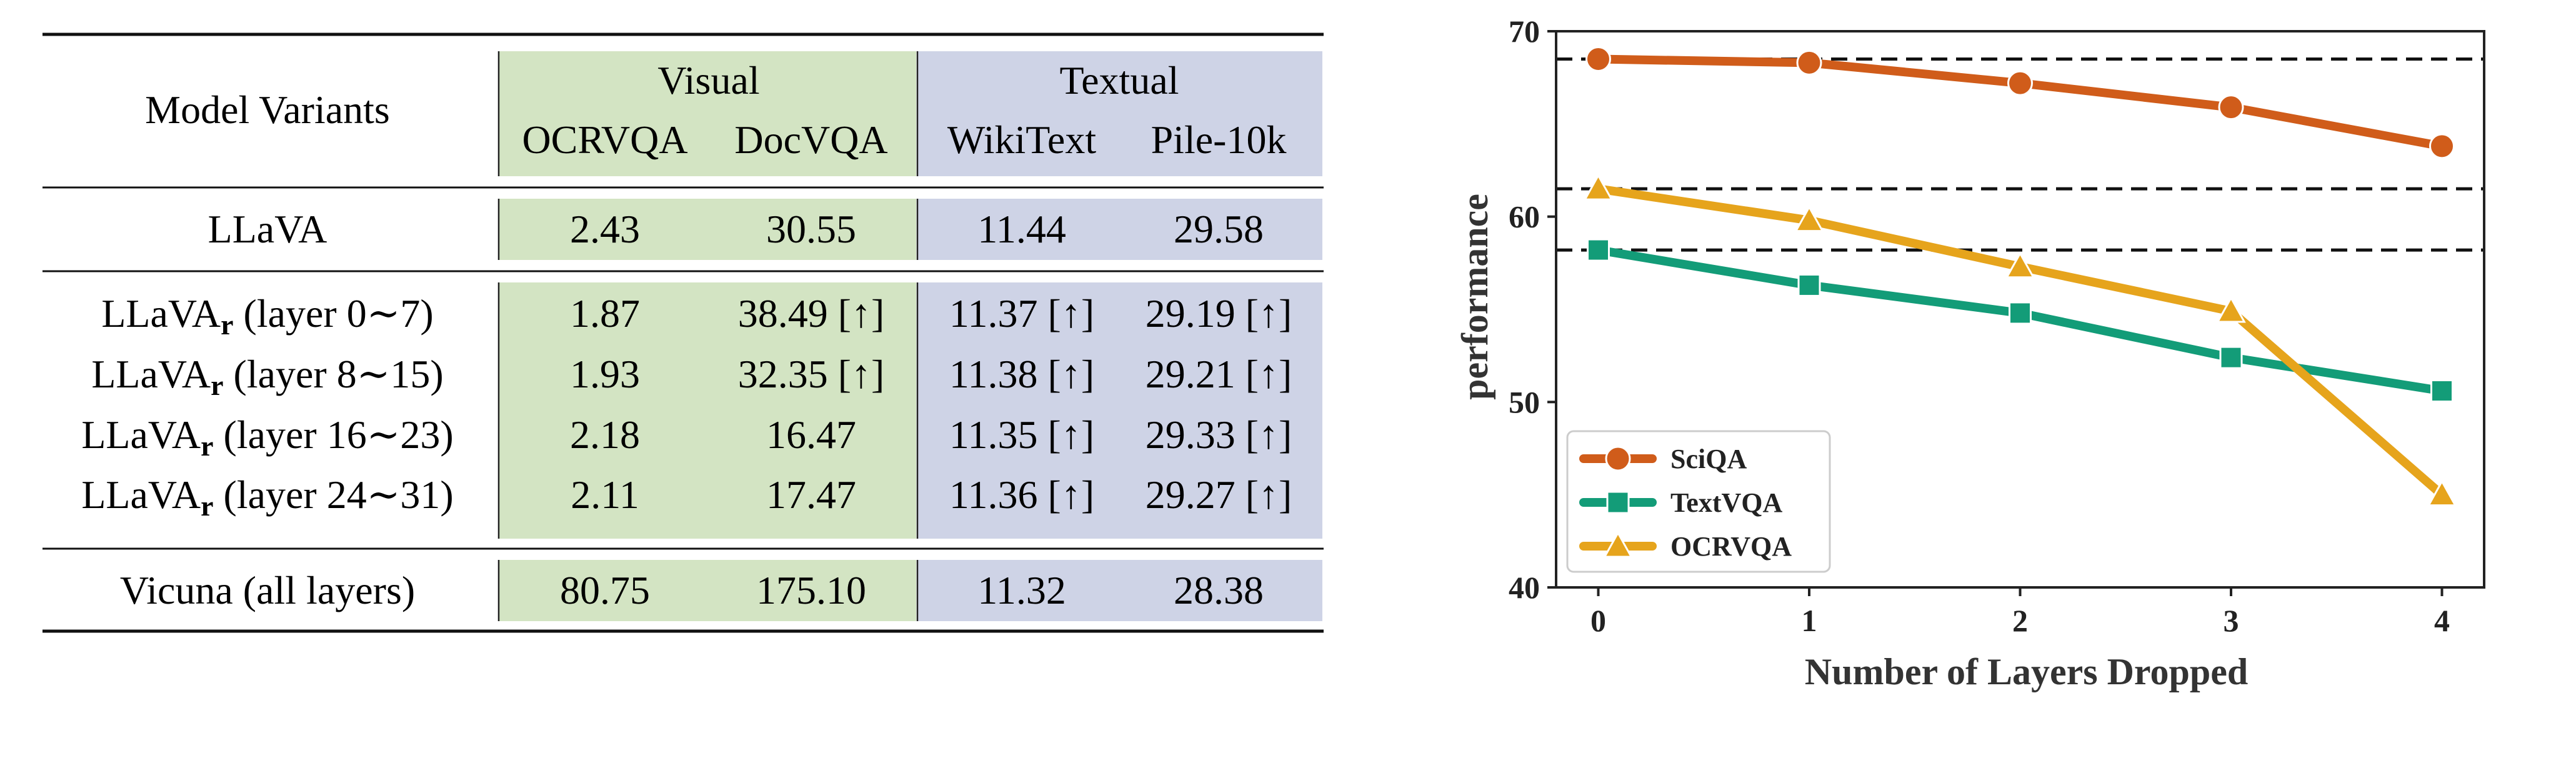  What do you see at coordinates (1474, 297) in the screenshot?
I see `y-axis-label: performance` at bounding box center [1474, 297].